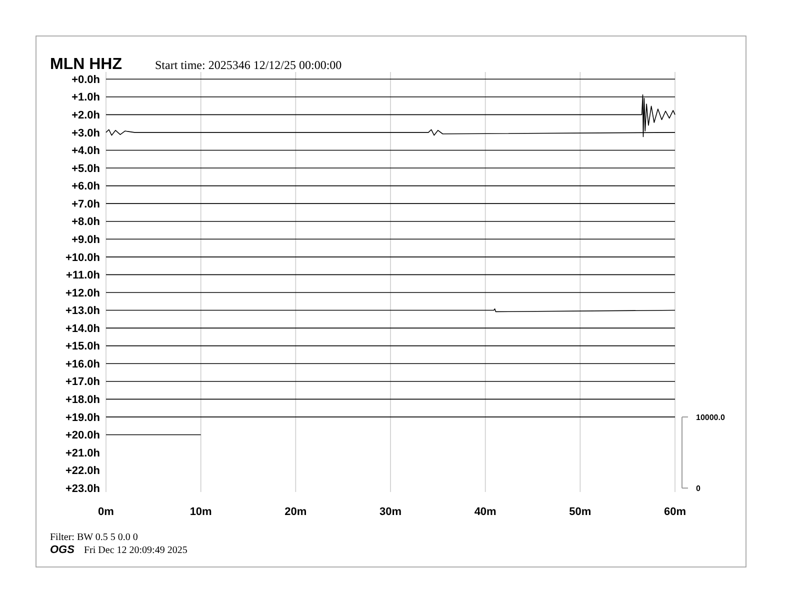 The width and height of the screenshot is (792, 612). I want to click on text: OGS, so click(63, 550).